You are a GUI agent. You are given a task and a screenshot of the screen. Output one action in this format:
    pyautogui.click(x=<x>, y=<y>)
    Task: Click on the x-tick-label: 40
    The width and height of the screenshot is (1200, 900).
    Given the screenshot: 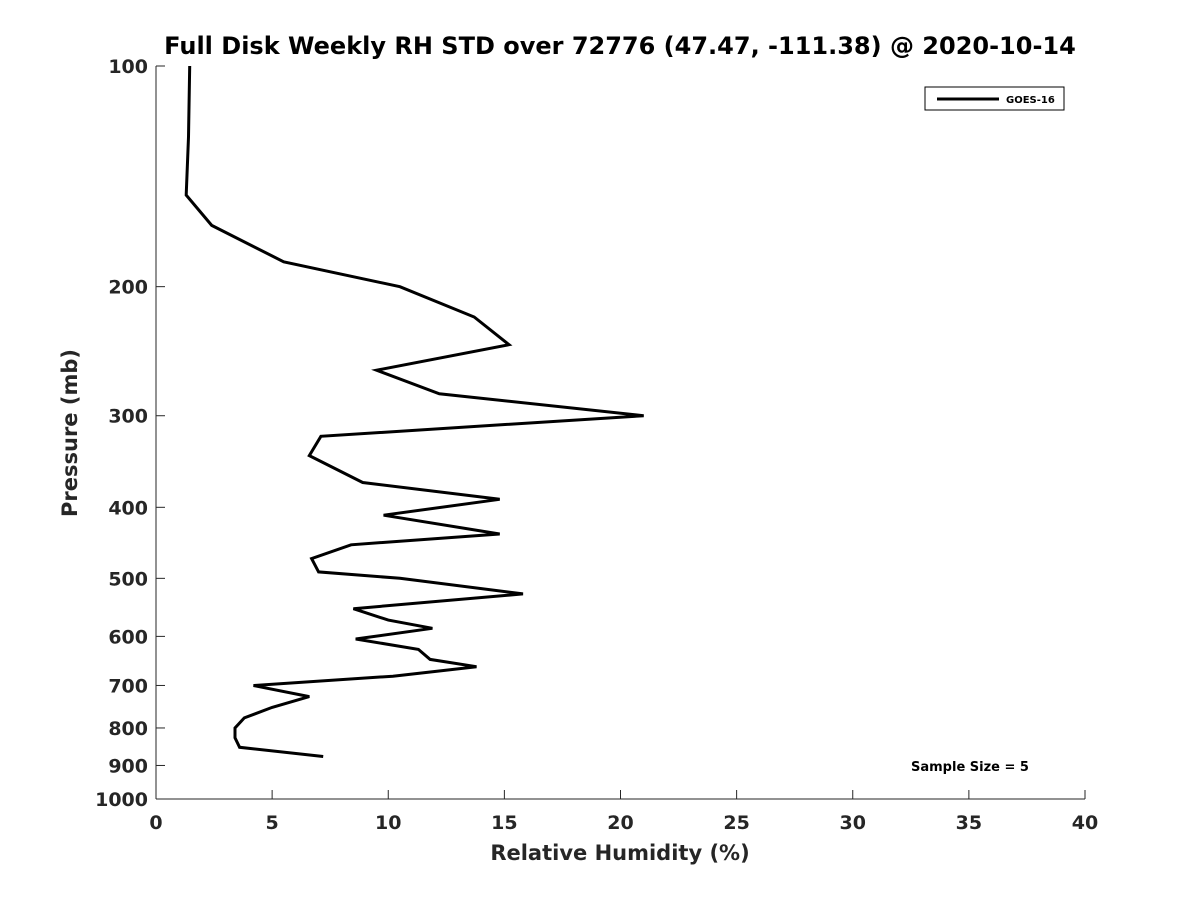 What is the action you would take?
    pyautogui.click(x=1085, y=823)
    